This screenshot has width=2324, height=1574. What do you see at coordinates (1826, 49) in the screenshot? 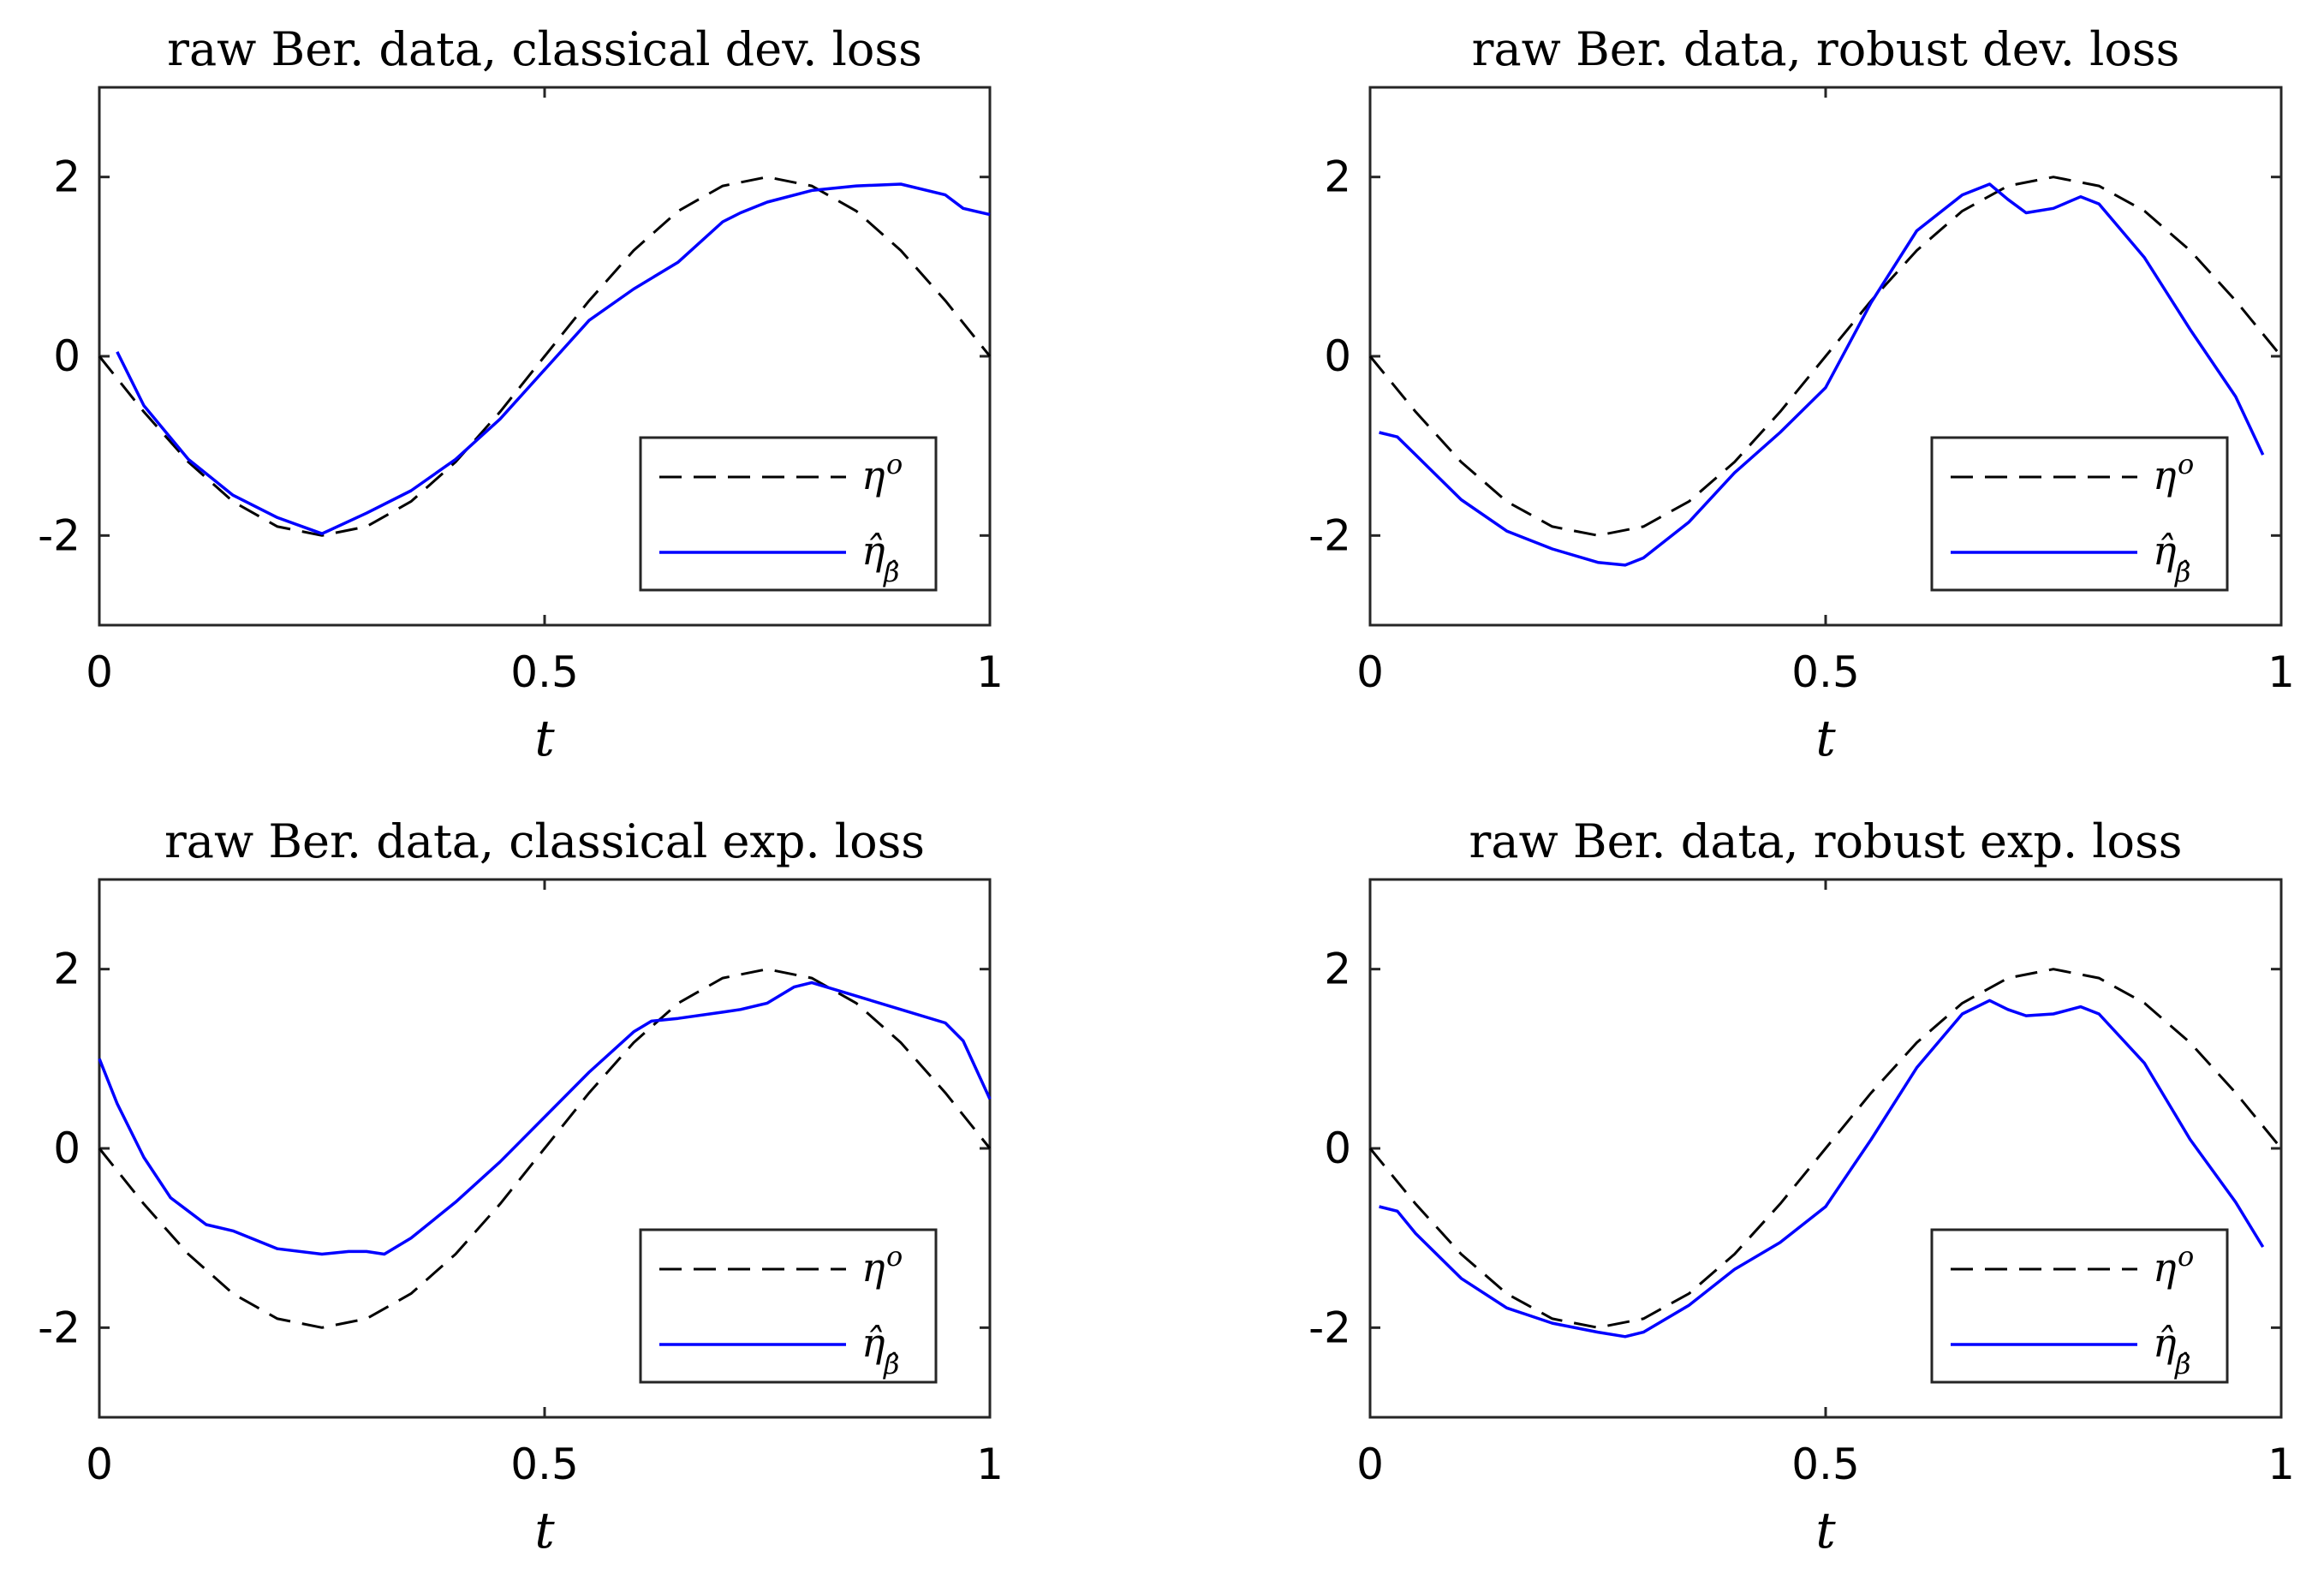
I see `chart-title: raw Ber. data, robust dev. loss` at bounding box center [1826, 49].